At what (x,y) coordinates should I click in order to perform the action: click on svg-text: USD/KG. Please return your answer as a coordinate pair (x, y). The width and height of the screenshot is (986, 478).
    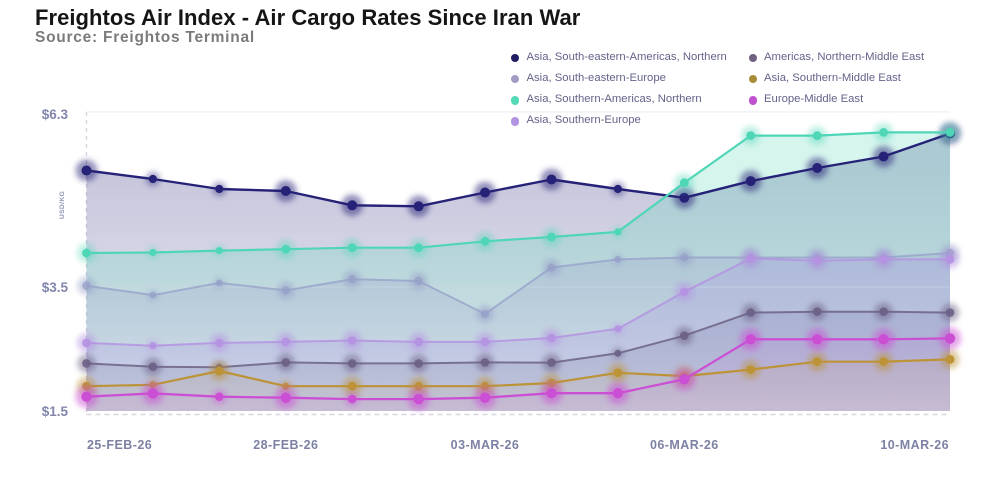
    Looking at the image, I should click on (62, 205).